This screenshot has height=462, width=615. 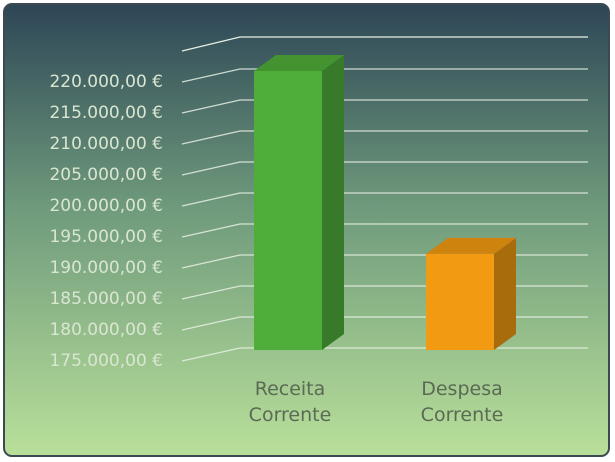 I want to click on y-tick-label: 215.000,00 €, so click(x=106, y=113).